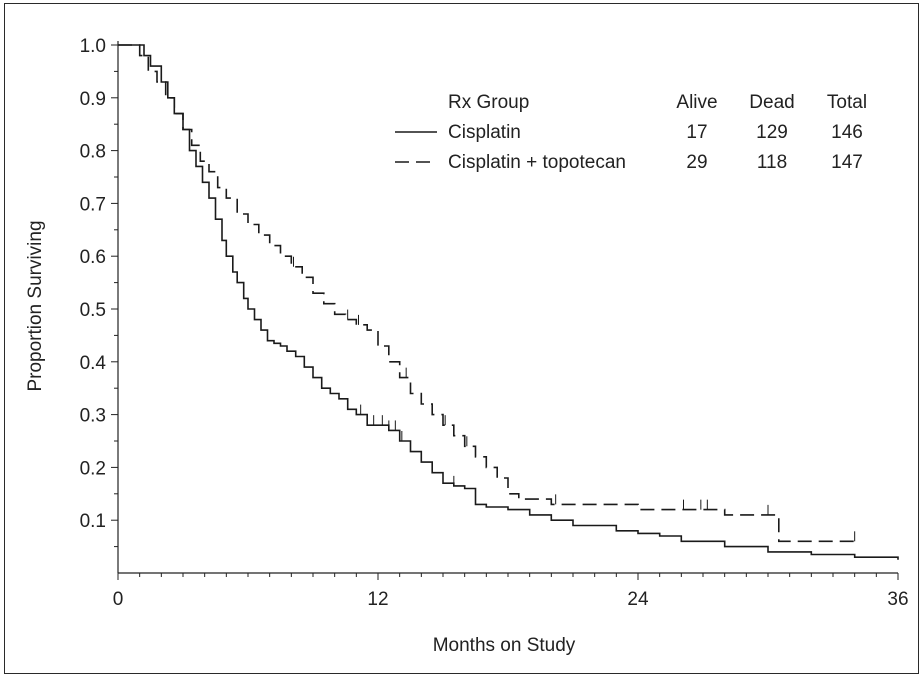  Describe the element at coordinates (93, 204) in the screenshot. I see `y-tick-label: 0.7` at that location.